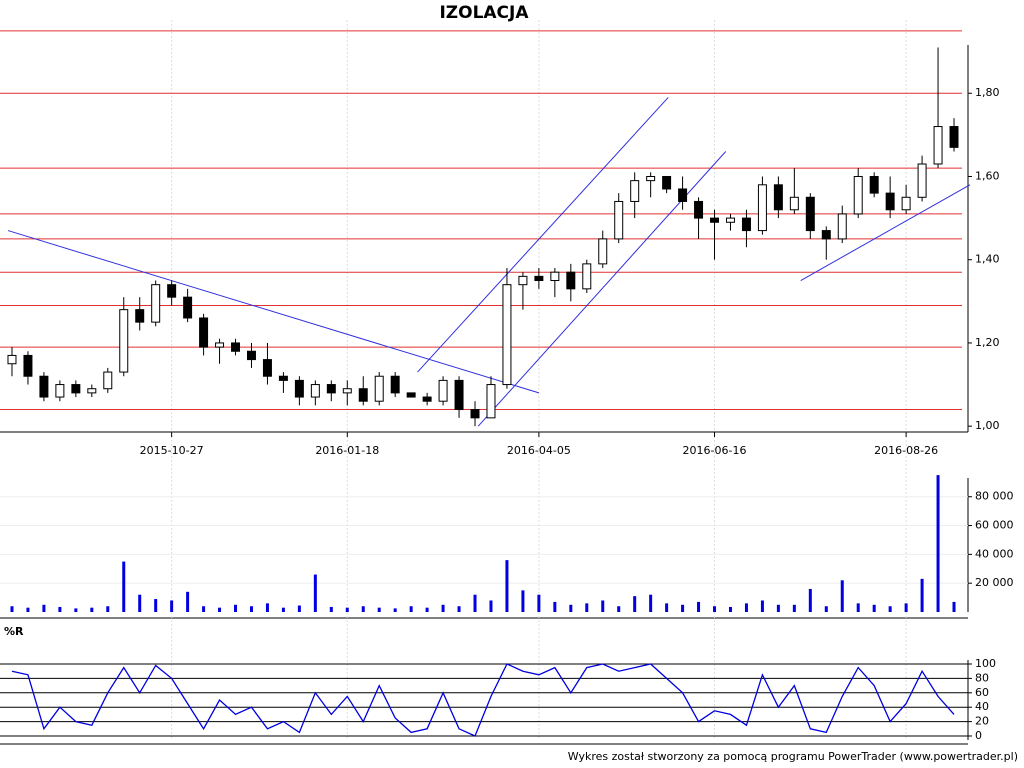 This screenshot has height=768, width=1024. I want to click on y-tick-label: 1,20, so click(987, 342).